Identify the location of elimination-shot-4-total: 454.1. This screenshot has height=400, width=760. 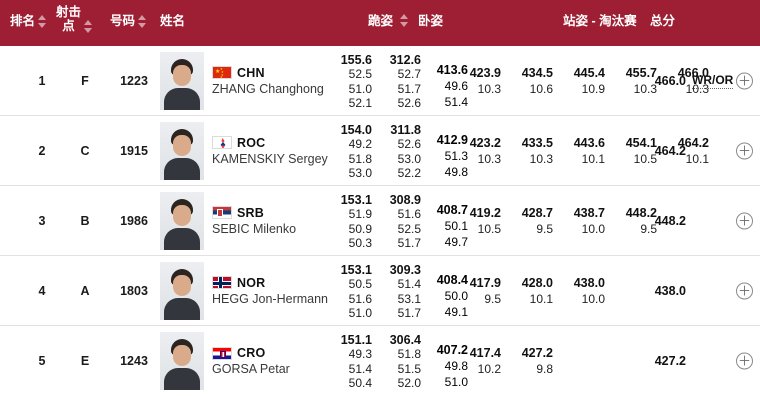
(641, 142).